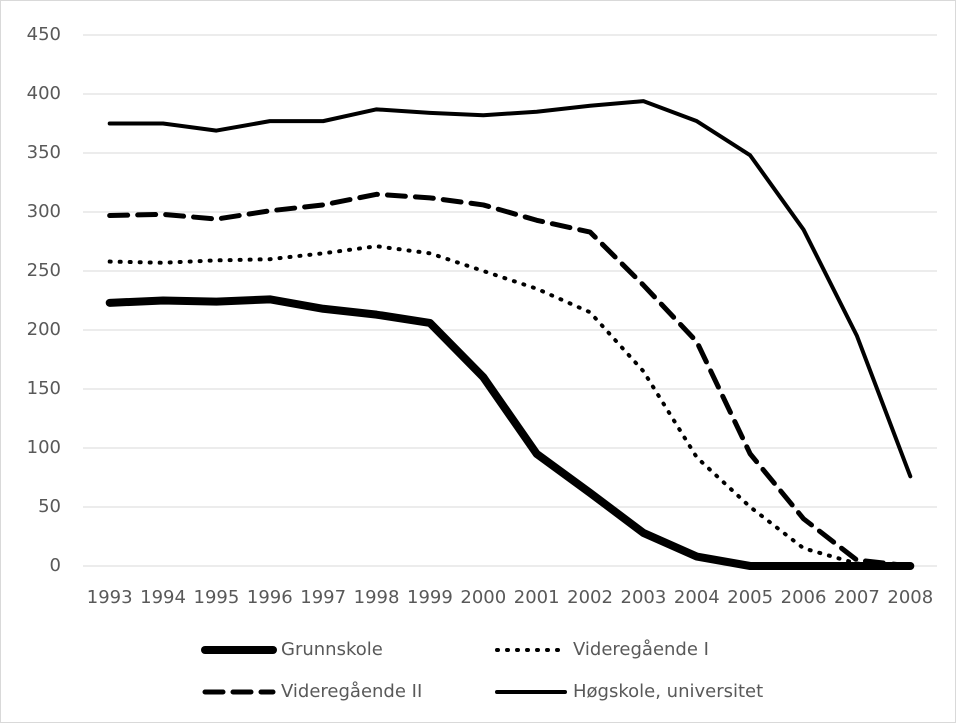  I want to click on x-tick-label: 2001, so click(537, 597).